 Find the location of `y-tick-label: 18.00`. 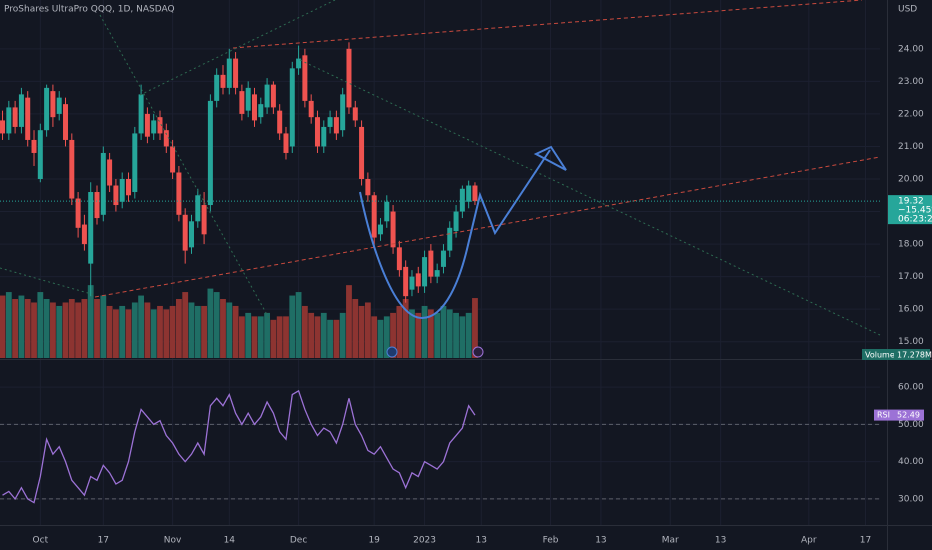

y-tick-label: 18.00 is located at coordinates (911, 245).